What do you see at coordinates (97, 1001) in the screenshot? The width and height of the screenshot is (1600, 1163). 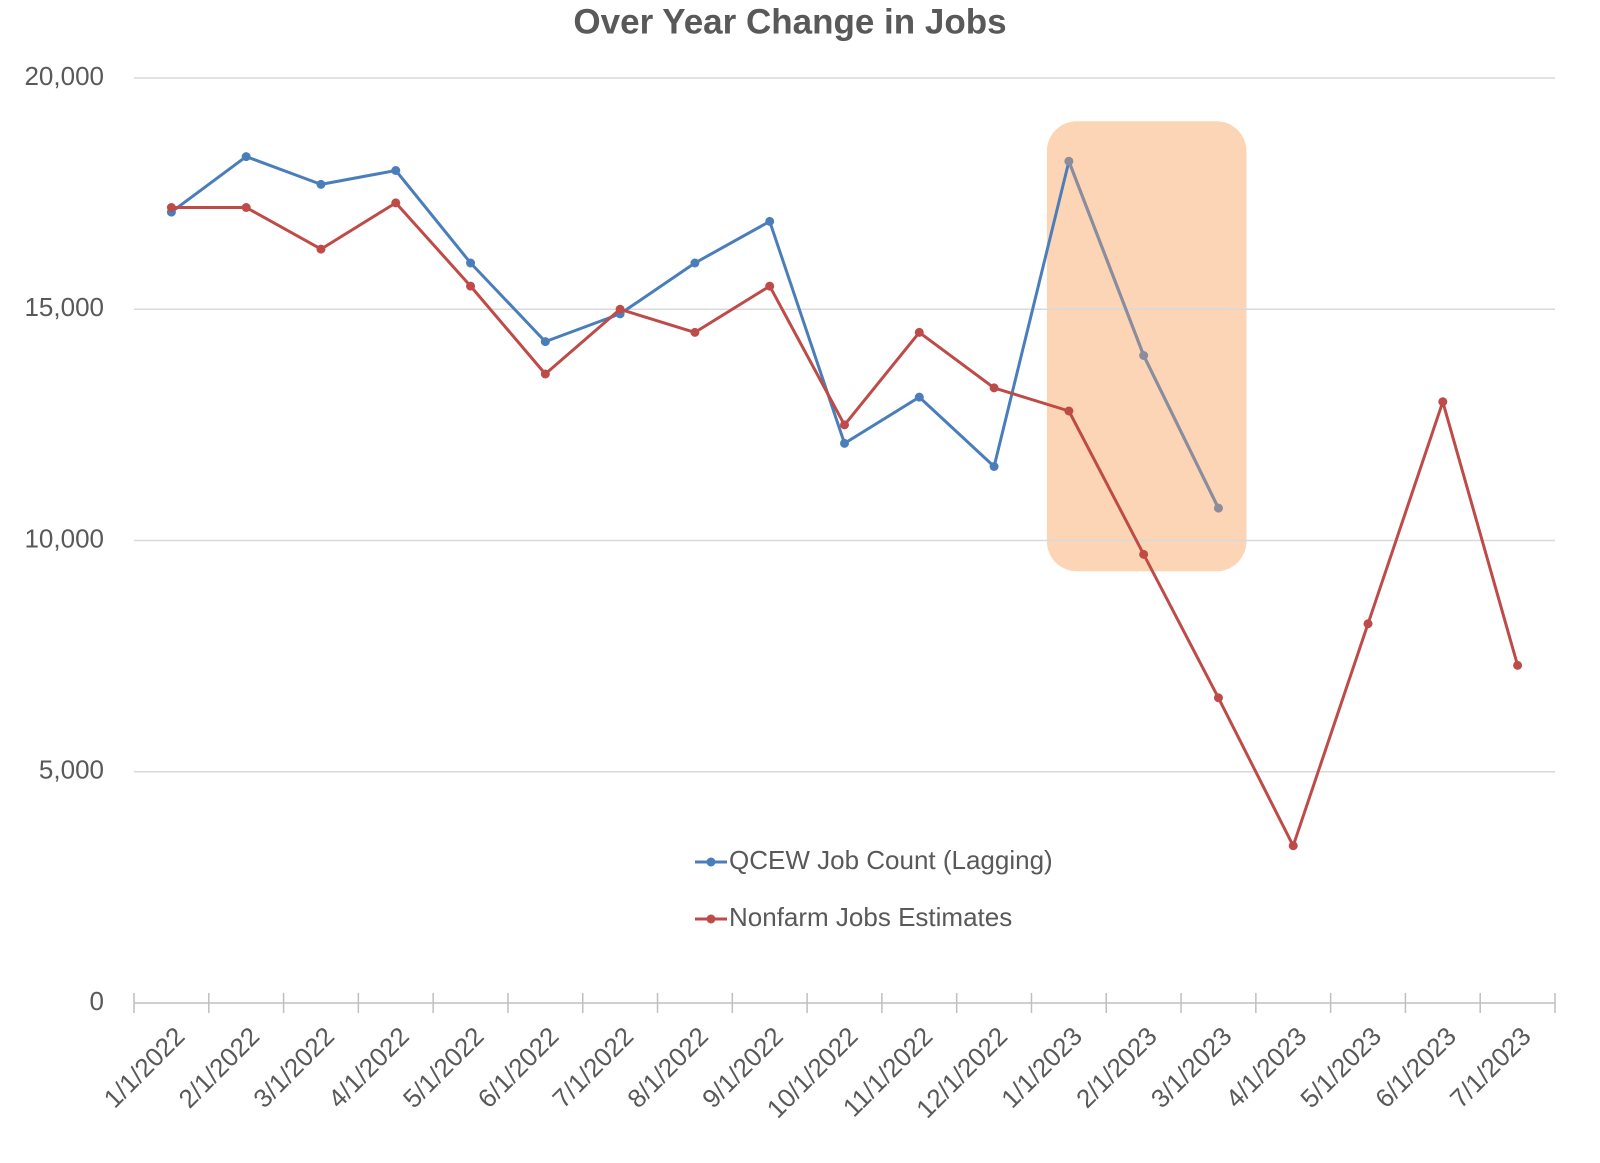 I see `y-tick-label: 0` at bounding box center [97, 1001].